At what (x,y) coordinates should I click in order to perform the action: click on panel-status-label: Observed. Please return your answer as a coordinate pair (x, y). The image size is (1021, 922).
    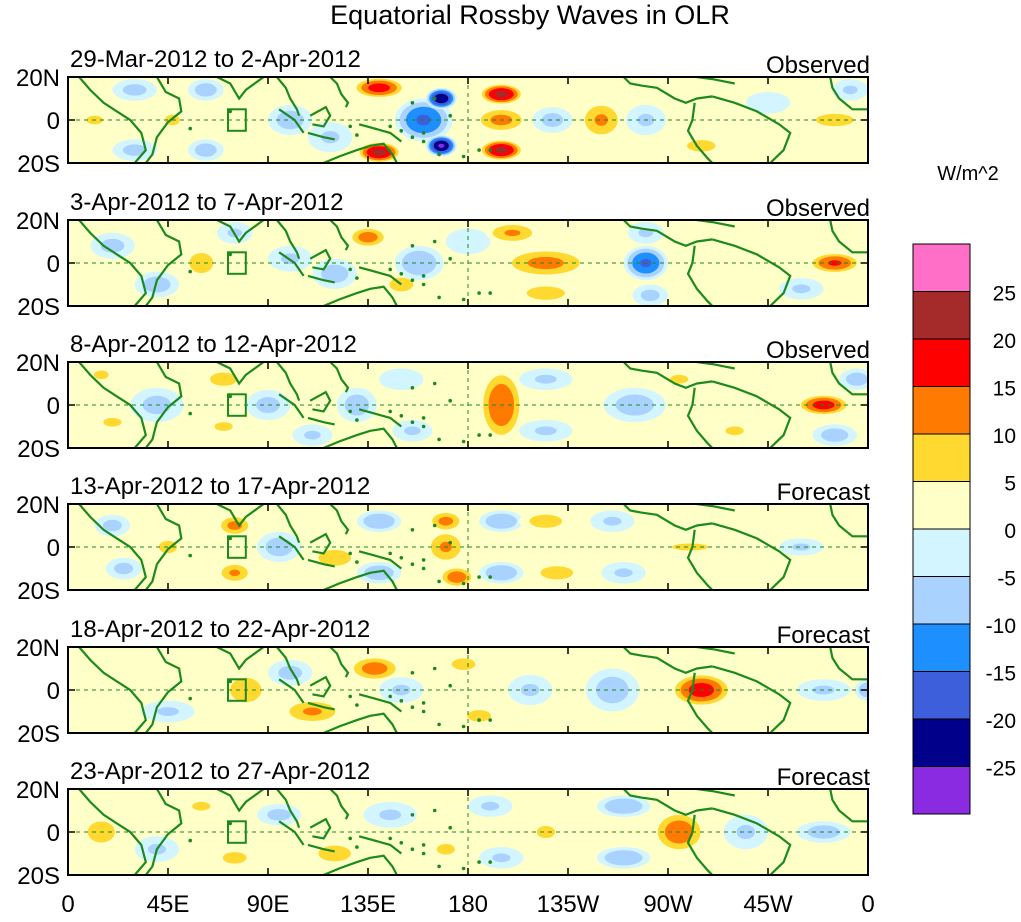
    Looking at the image, I should click on (818, 350).